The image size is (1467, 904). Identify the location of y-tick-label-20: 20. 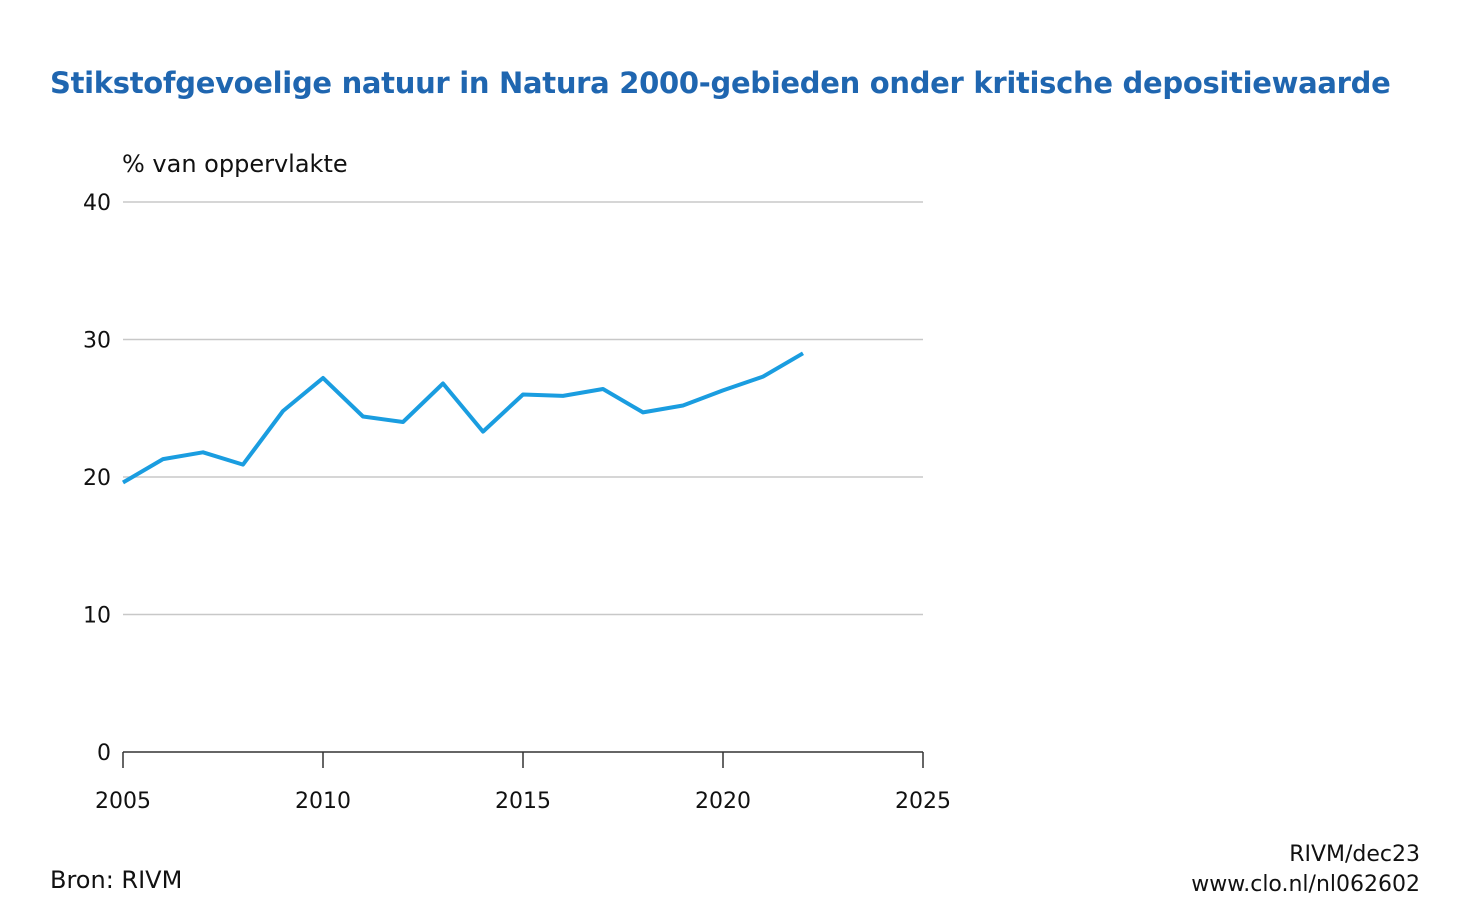
(97, 478).